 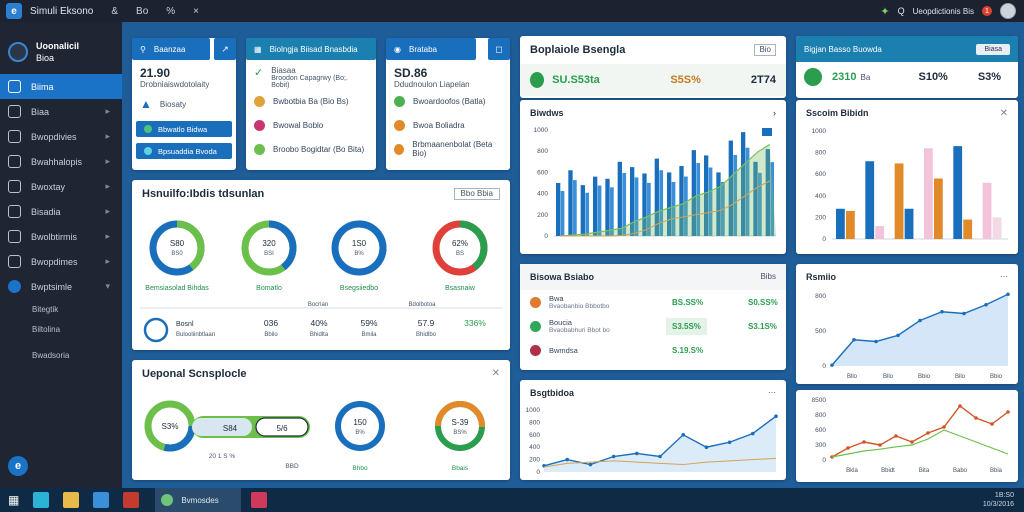 What do you see at coordinates (653, 302) in the screenshot?
I see `table-row: Bwa Bvaobanbio Bbbotbo BS.SS% S0.SS%` at bounding box center [653, 302].